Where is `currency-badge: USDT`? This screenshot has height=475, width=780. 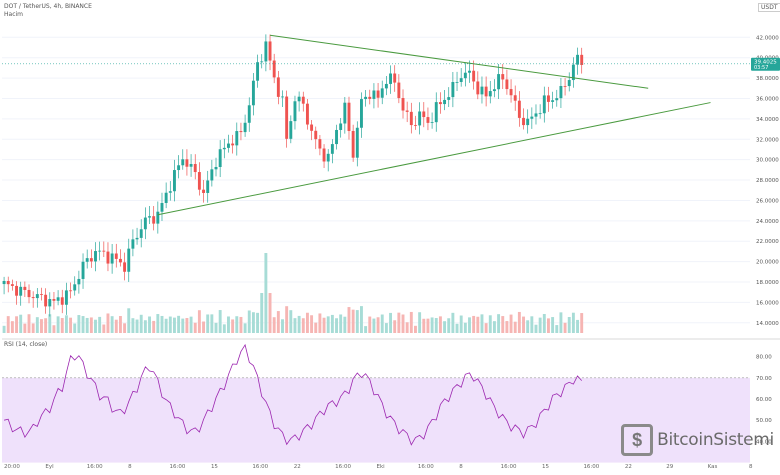
currency-badge: USDT is located at coordinates (769, 7).